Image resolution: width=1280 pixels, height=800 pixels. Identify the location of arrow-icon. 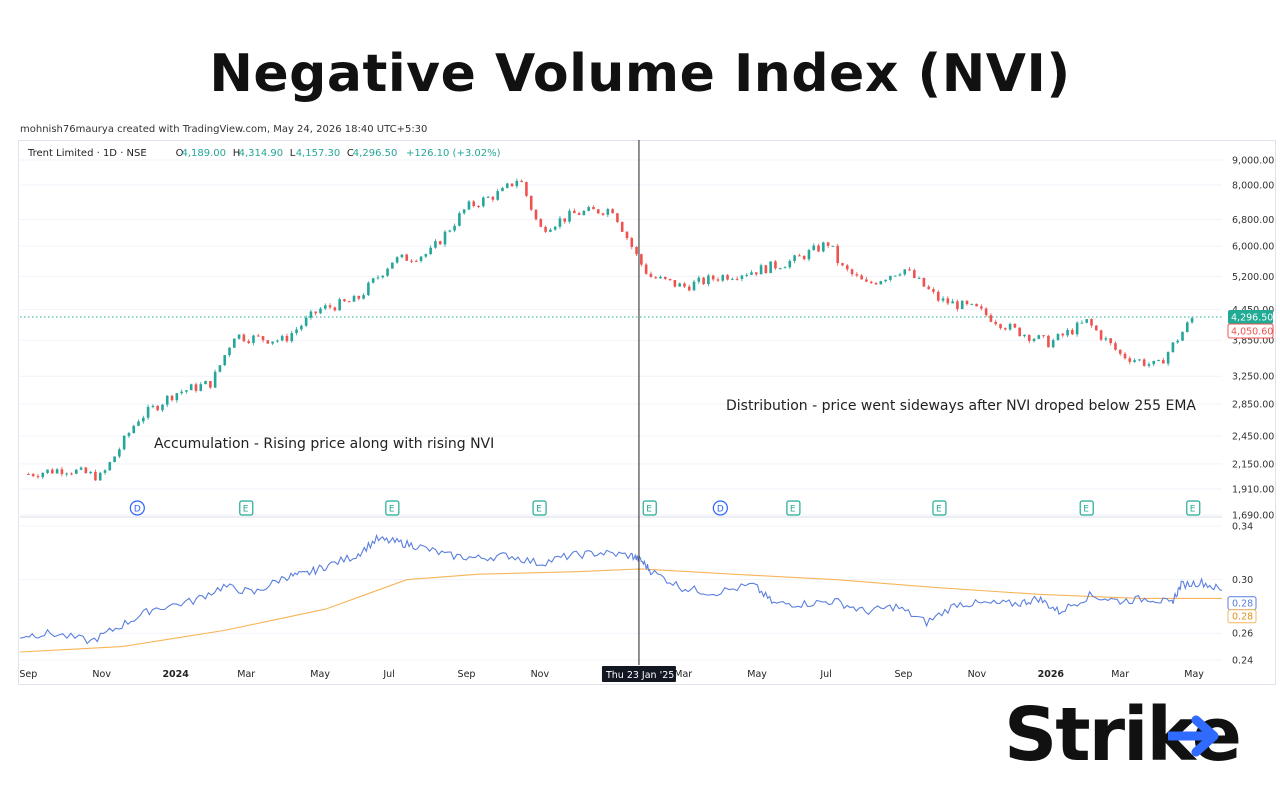
(1193, 736).